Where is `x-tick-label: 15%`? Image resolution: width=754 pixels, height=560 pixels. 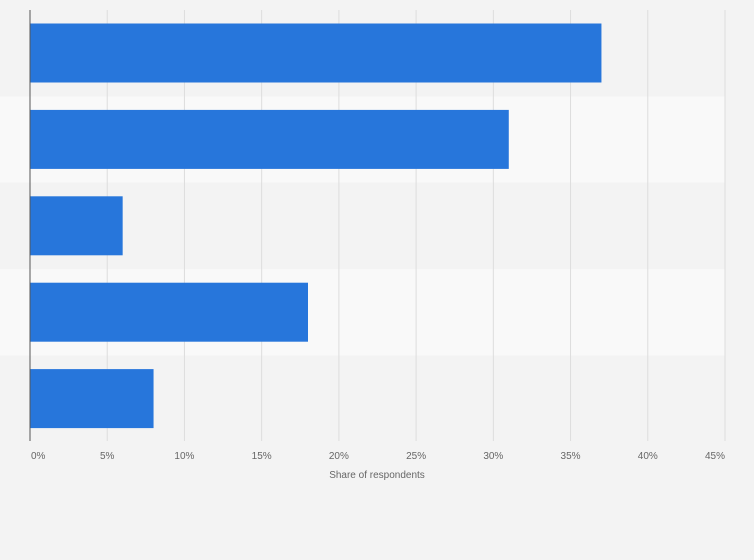 x-tick-label: 15% is located at coordinates (262, 456).